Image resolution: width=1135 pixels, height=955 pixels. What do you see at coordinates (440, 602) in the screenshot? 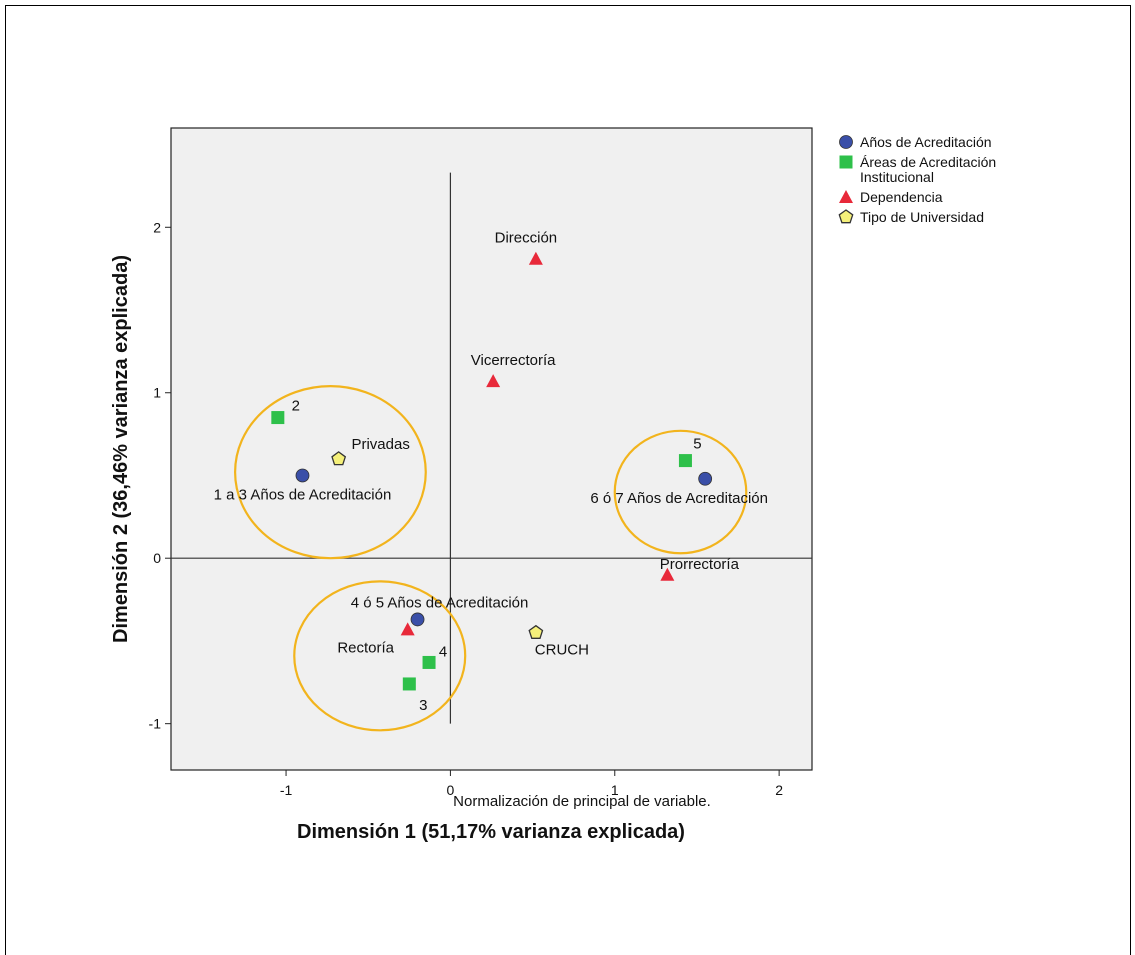
I see `data-point-label: 4 ó 5 Años de Acreditación` at bounding box center [440, 602].